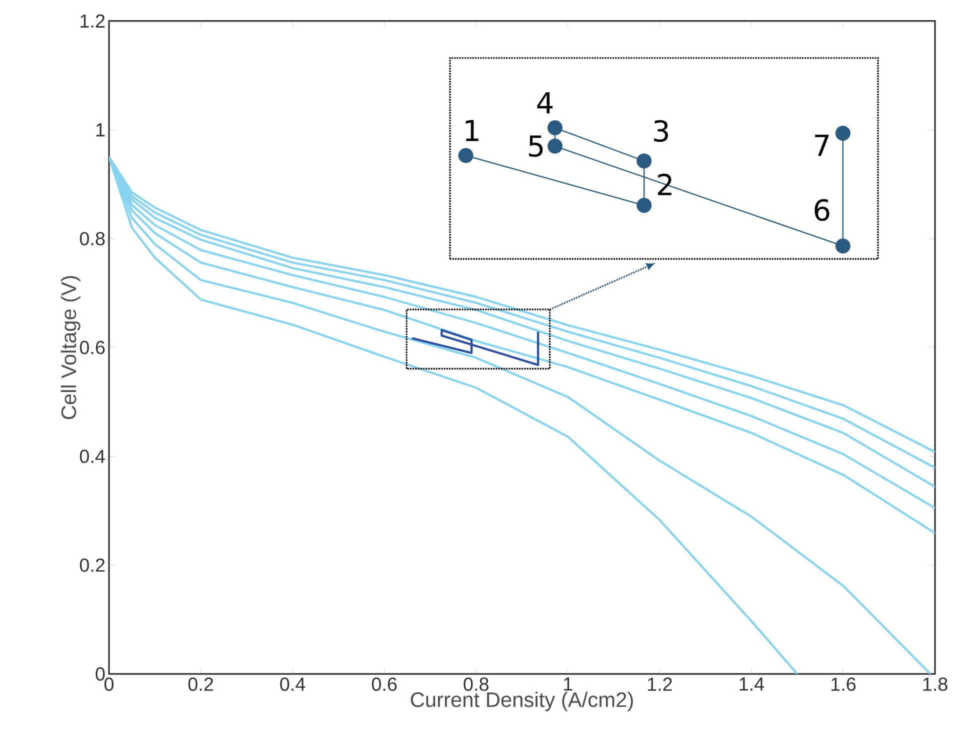 Image resolution: width=964 pixels, height=753 pixels. What do you see at coordinates (70, 348) in the screenshot?
I see `y-axis-title: Cell Voltage (V)` at bounding box center [70, 348].